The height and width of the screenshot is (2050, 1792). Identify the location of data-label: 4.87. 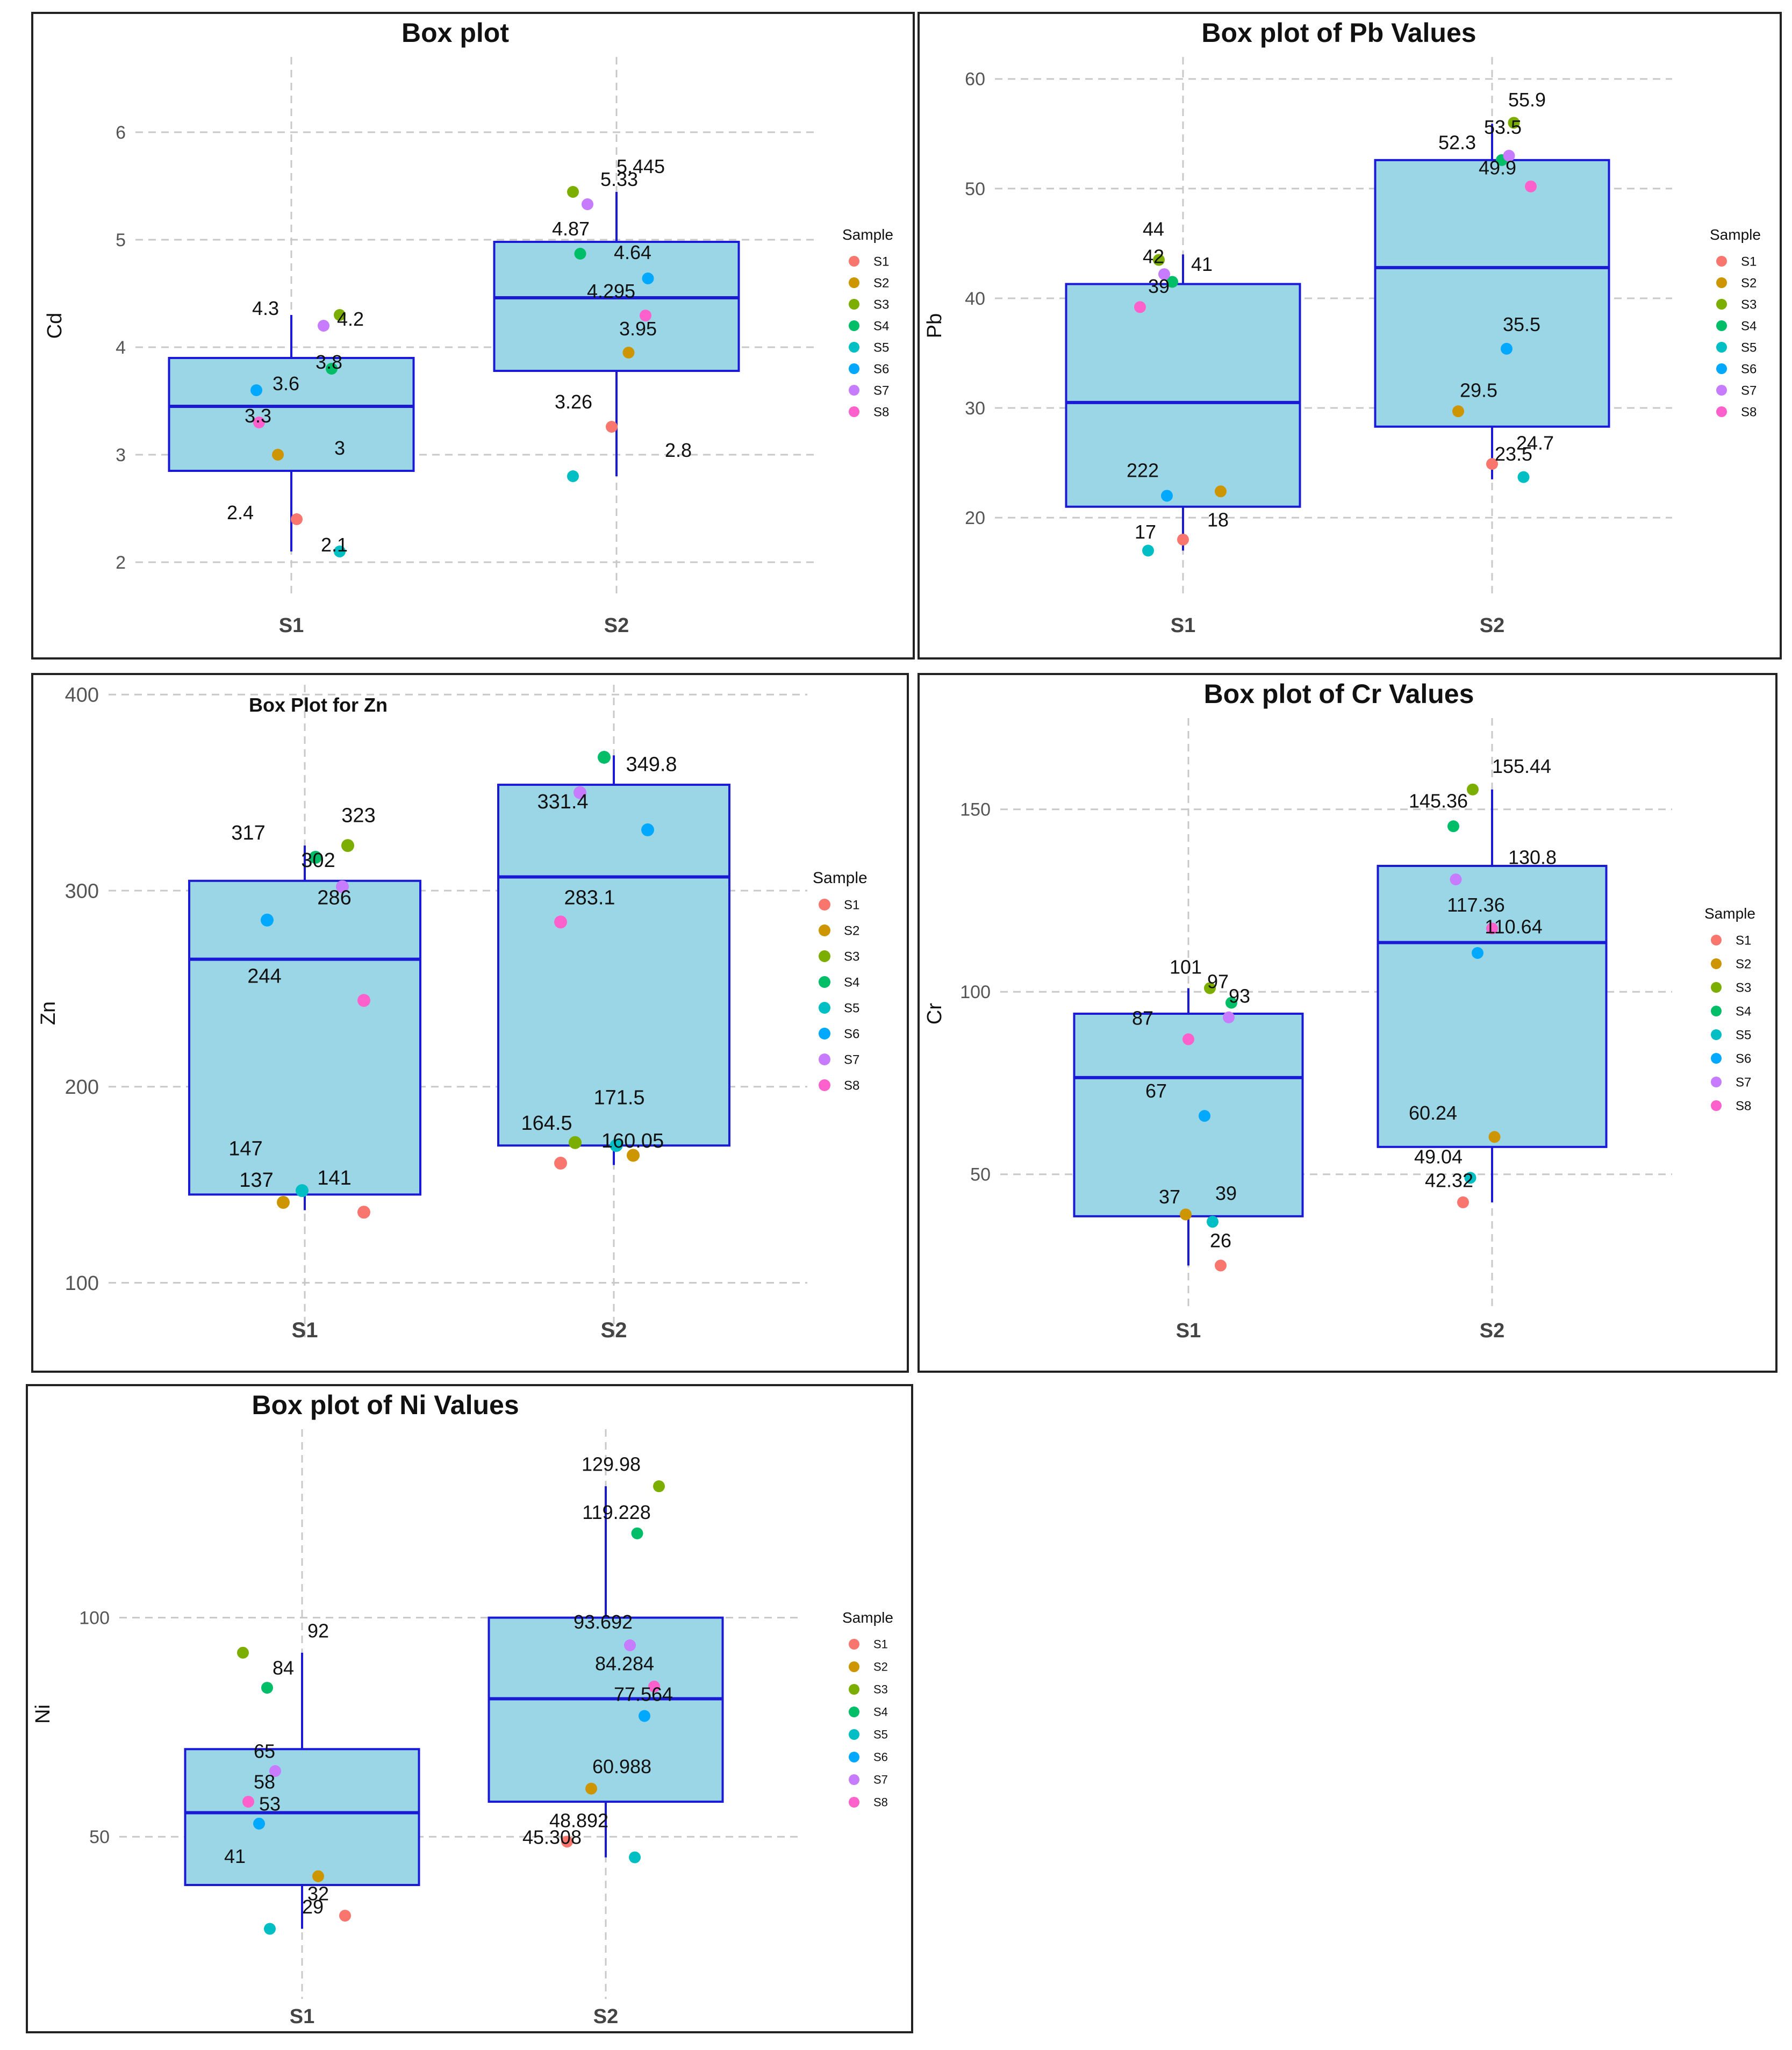
(571, 229).